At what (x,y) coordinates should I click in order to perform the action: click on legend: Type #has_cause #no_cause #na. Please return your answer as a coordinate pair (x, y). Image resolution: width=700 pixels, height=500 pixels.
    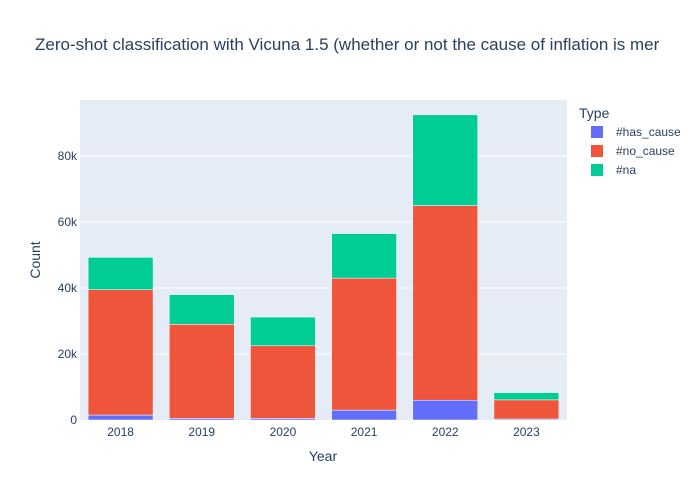
    Looking at the image, I should click on (630, 141).